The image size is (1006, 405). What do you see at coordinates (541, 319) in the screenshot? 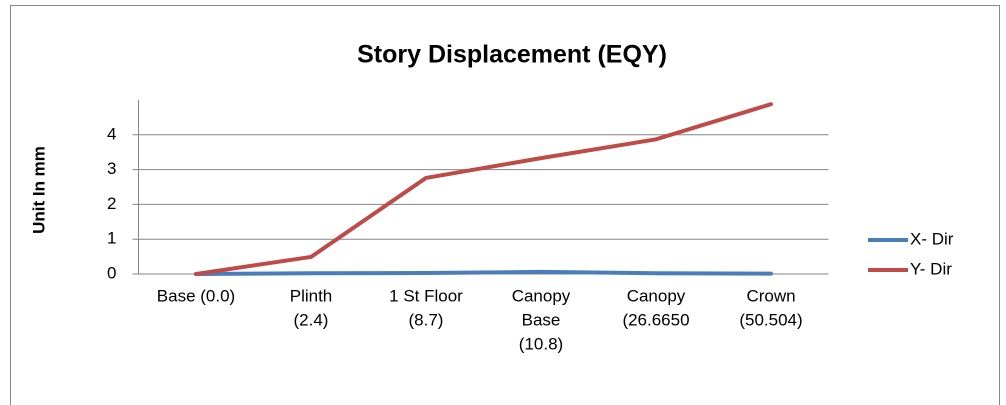
I see `x-tick-label: Base` at bounding box center [541, 319].